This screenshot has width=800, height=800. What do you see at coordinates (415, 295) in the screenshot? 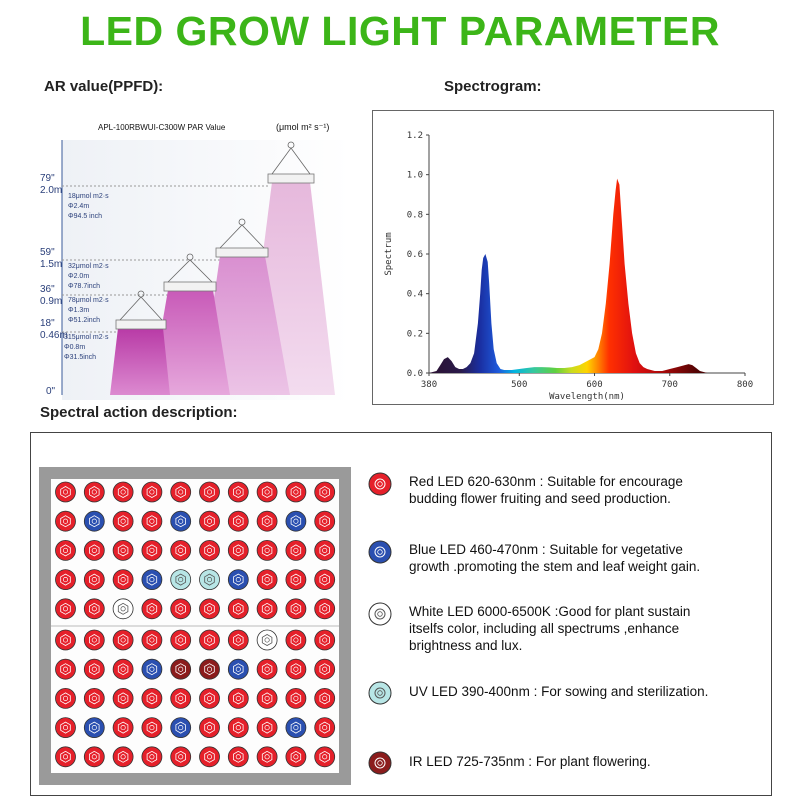
I see `y-tick-label: 0.4` at bounding box center [415, 295].